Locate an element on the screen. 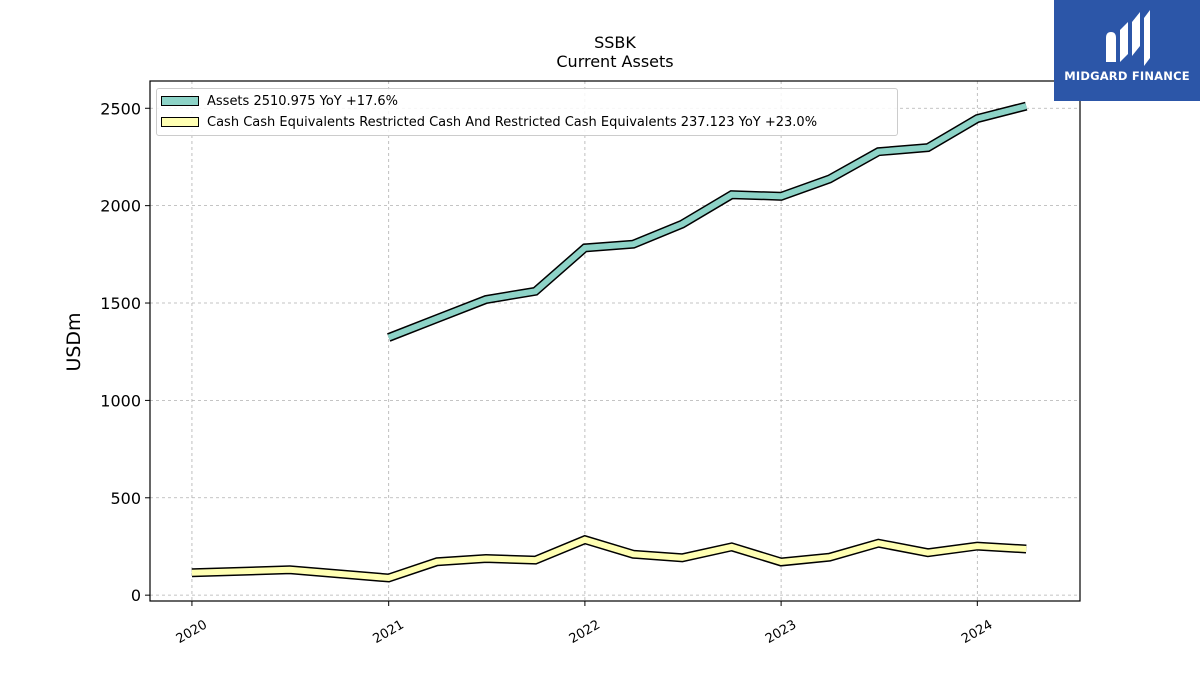  midgard-finance-logo: MIDGARD FINANCE is located at coordinates (1127, 50).